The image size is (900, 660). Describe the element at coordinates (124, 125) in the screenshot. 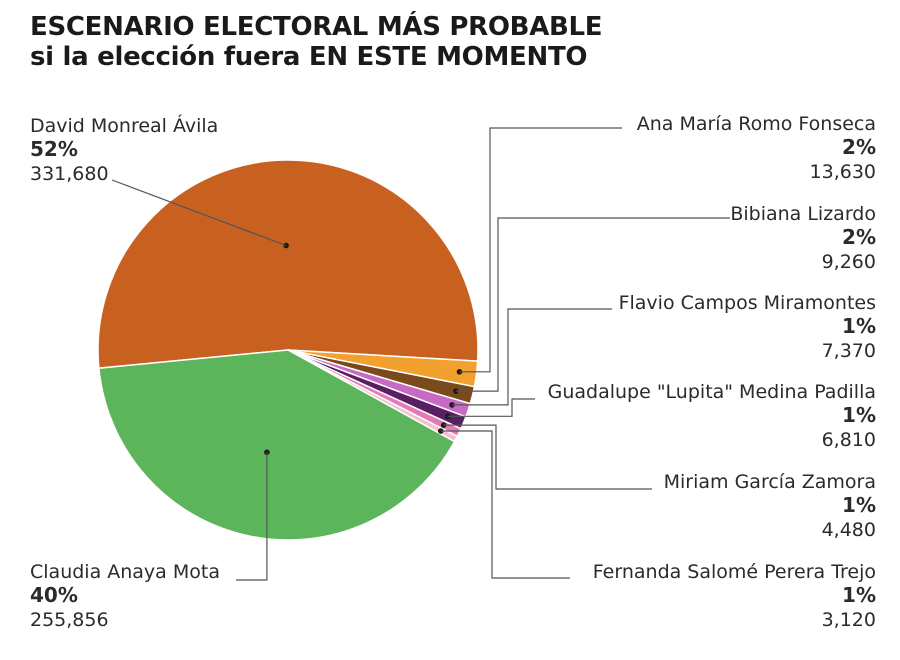

I see `slice-label-name: David Monreal Ávila` at that location.